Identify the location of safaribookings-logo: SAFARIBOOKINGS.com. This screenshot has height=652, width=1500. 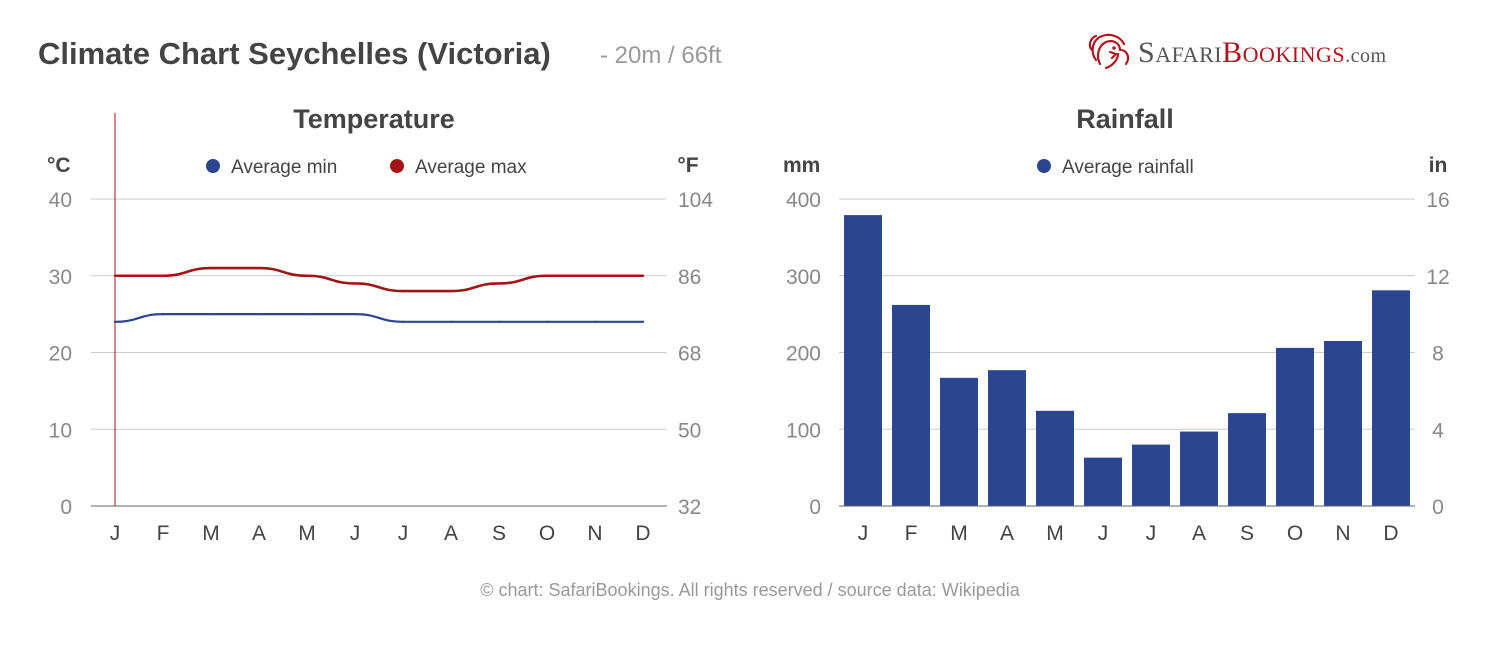
(1281, 52).